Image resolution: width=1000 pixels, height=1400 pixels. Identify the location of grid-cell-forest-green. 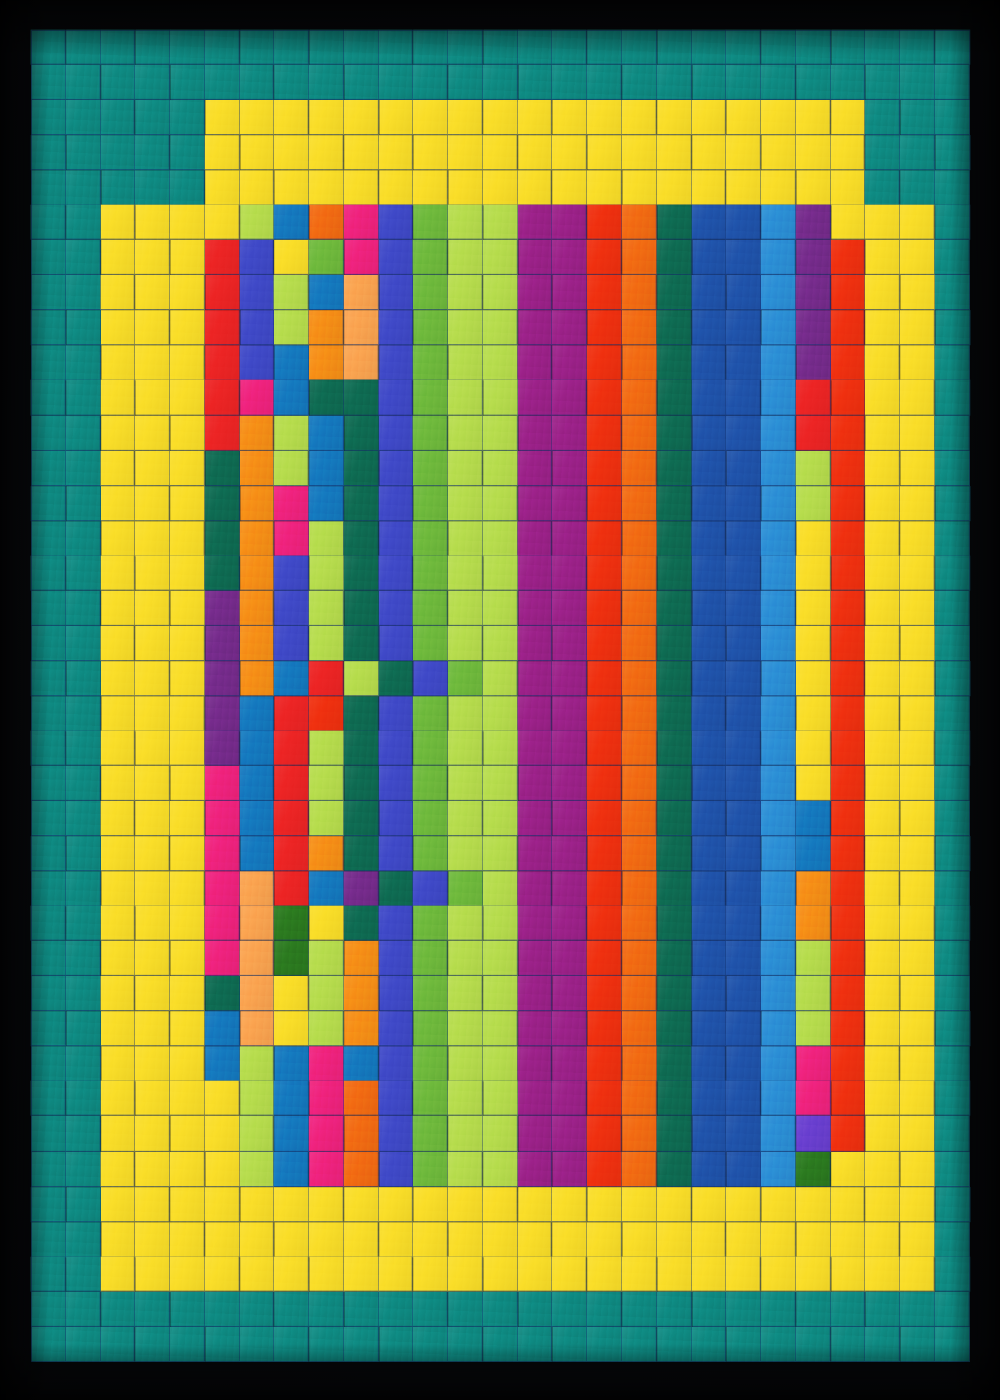
(292, 959).